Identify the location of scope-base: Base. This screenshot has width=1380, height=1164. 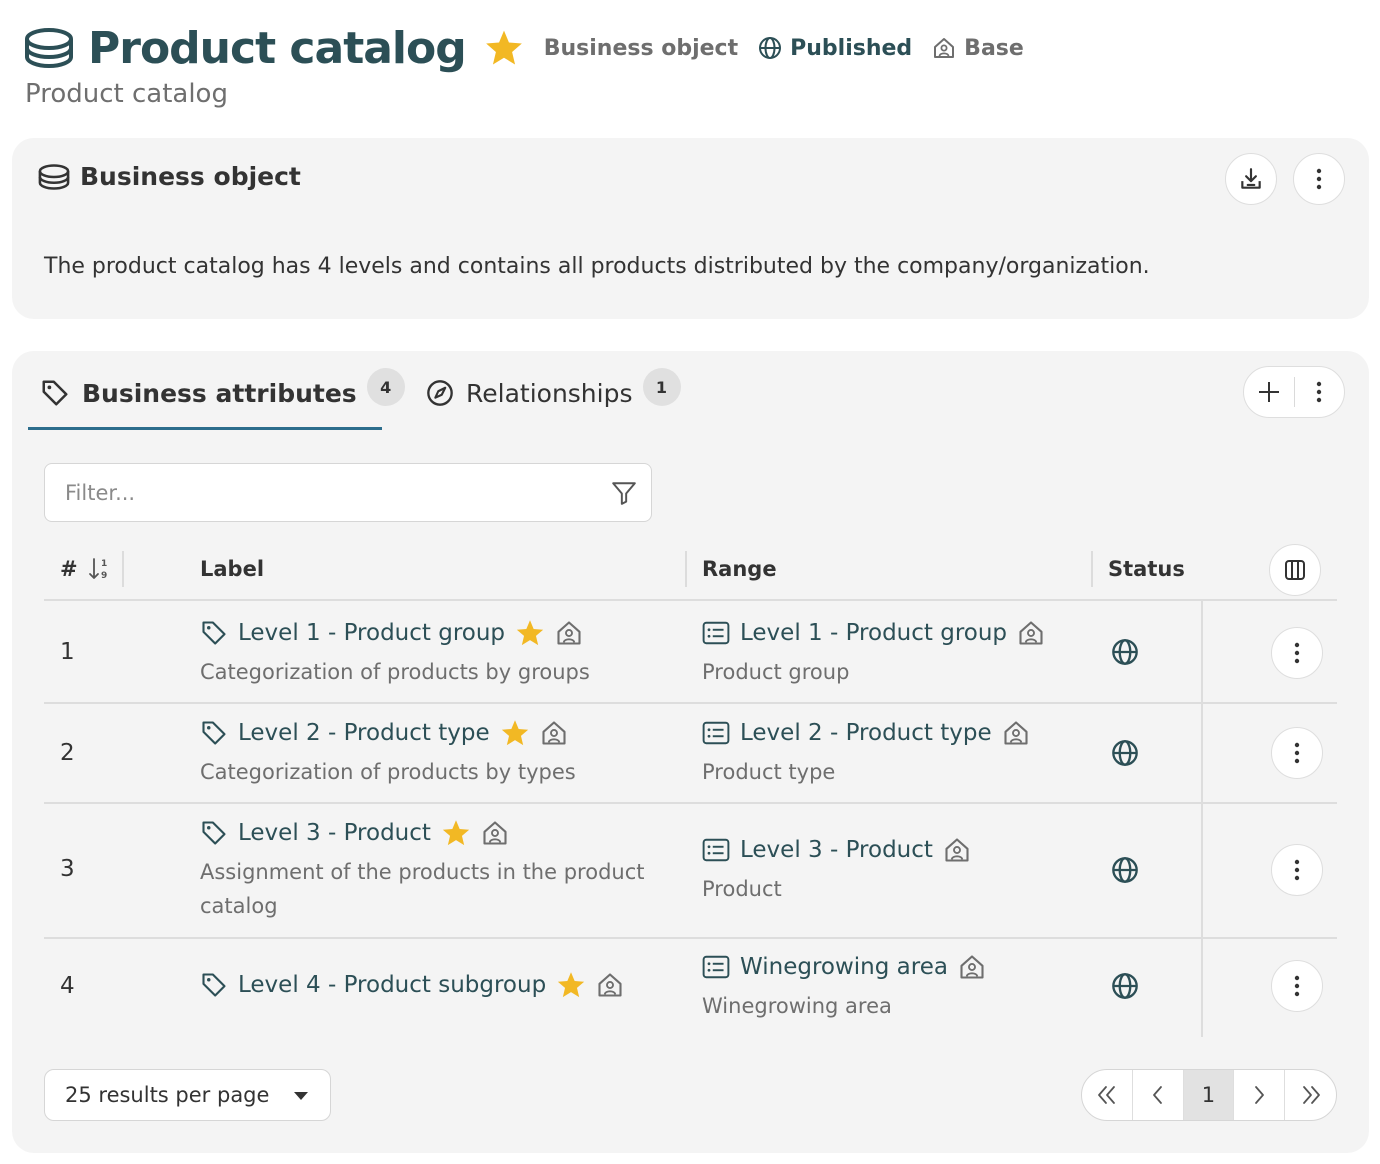
(978, 48).